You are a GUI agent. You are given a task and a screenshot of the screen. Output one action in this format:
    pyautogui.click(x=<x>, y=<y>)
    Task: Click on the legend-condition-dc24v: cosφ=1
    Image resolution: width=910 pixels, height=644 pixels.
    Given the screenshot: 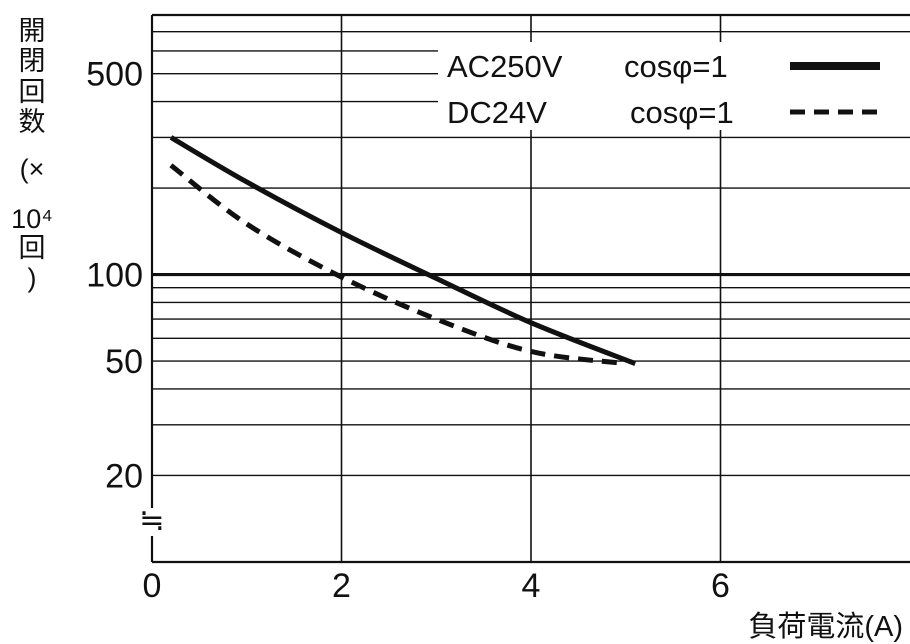 What is the action you would take?
    pyautogui.click(x=682, y=112)
    